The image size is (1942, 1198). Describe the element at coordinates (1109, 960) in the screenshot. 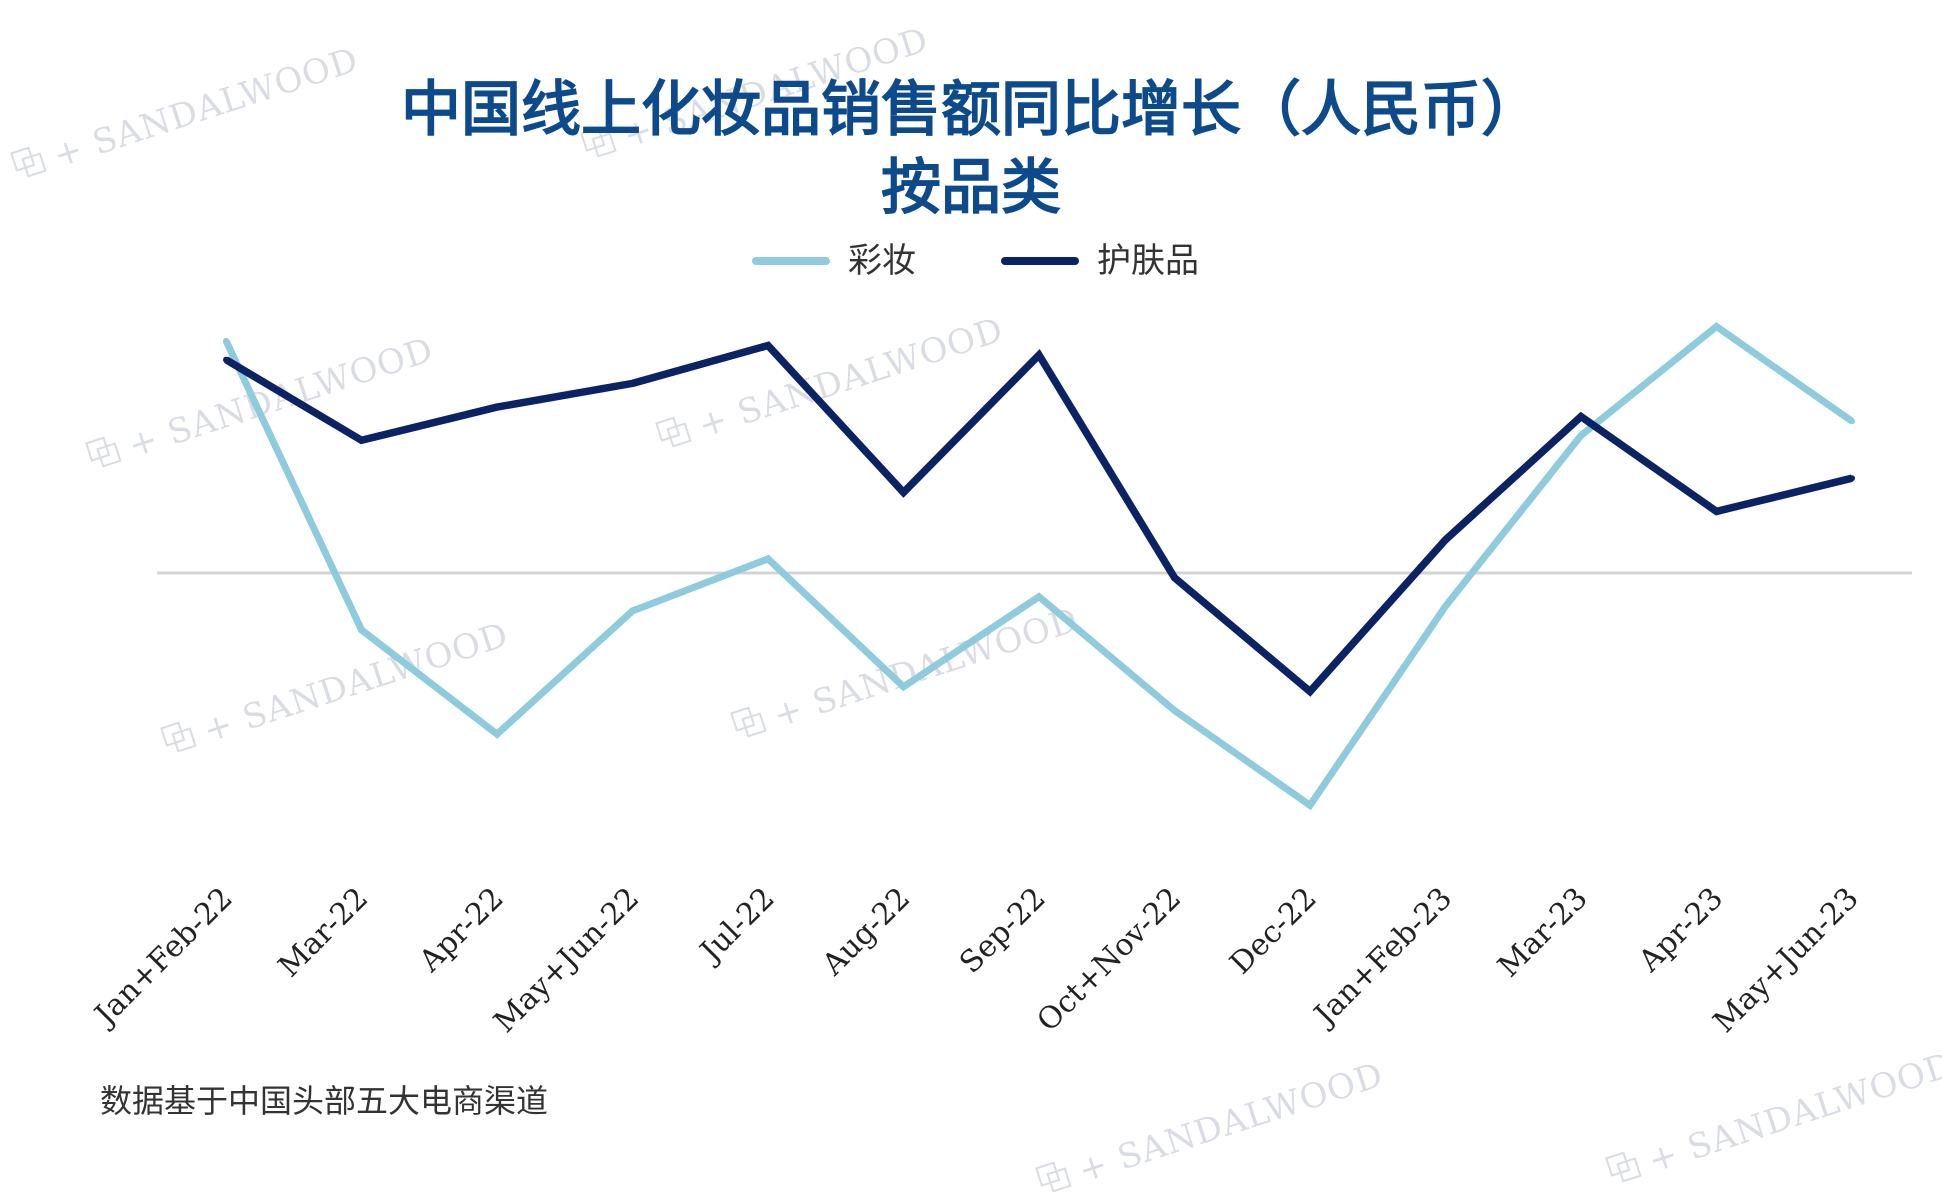

I see `x-tick-label: Oct+Nov-22` at that location.